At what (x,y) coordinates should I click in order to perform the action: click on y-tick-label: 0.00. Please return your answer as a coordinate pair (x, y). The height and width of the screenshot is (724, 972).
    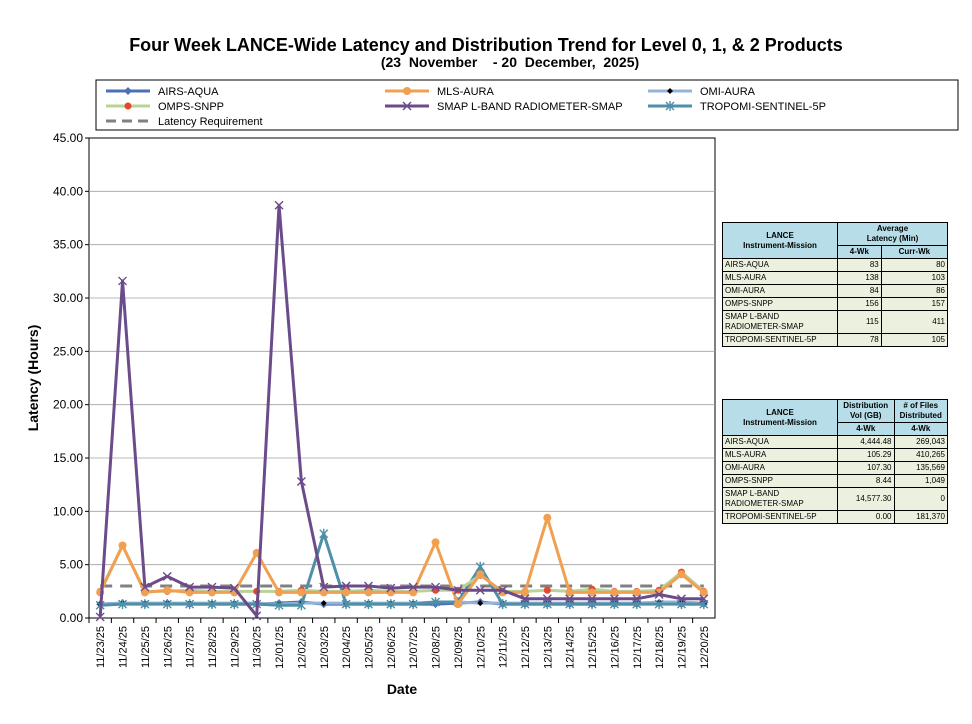
    Looking at the image, I should click on (72, 618).